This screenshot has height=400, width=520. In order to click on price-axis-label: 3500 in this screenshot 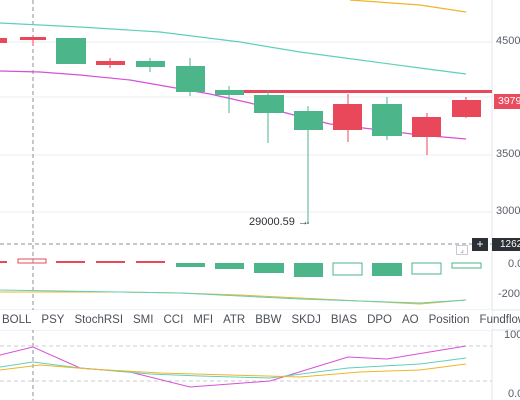, I will do `click(508, 154)`.